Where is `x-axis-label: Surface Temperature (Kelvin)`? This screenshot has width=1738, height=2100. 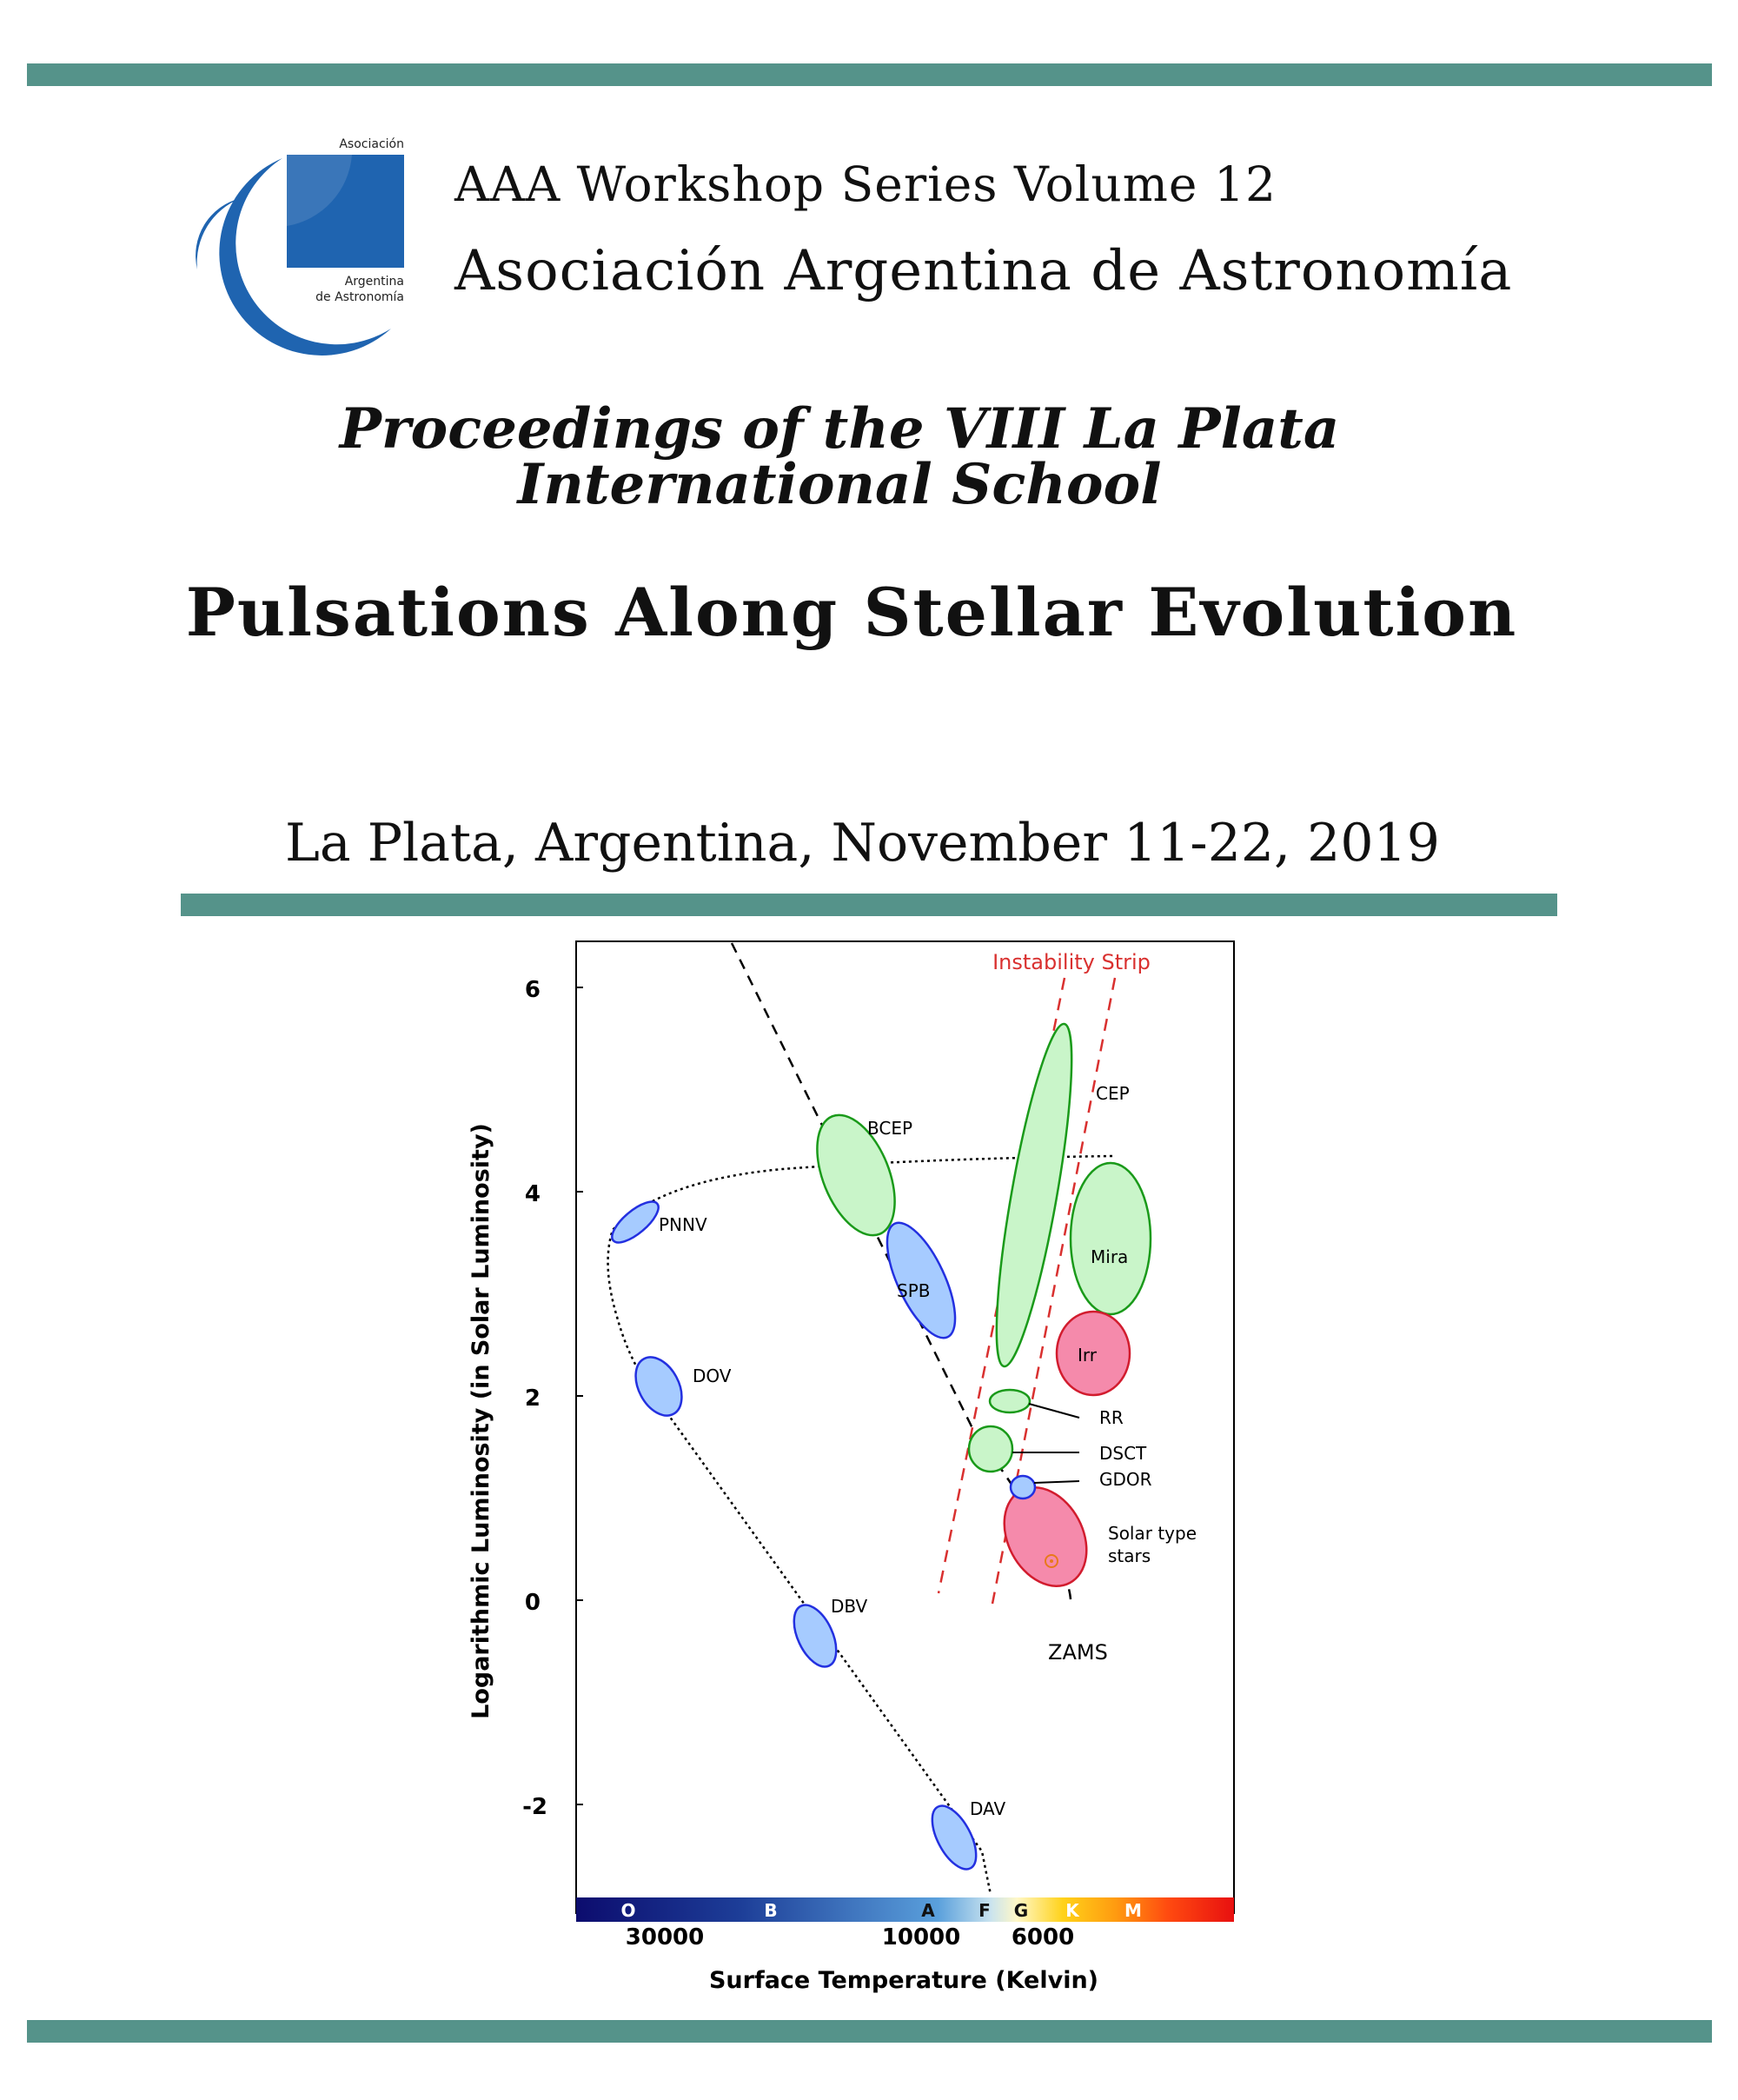 x-axis-label: Surface Temperature (Kelvin) is located at coordinates (903, 1980).